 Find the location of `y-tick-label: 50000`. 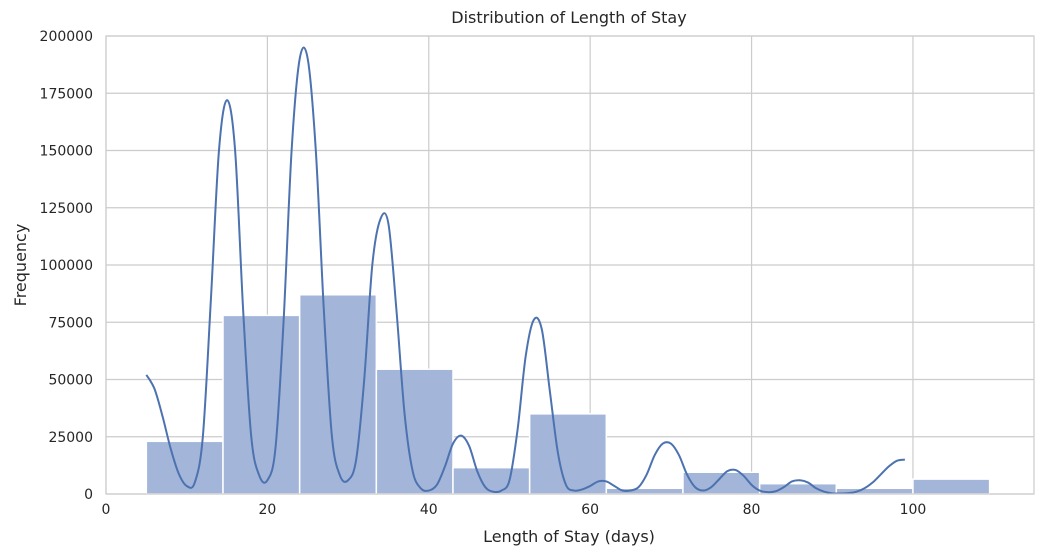

y-tick-label: 50000 is located at coordinates (70, 381).